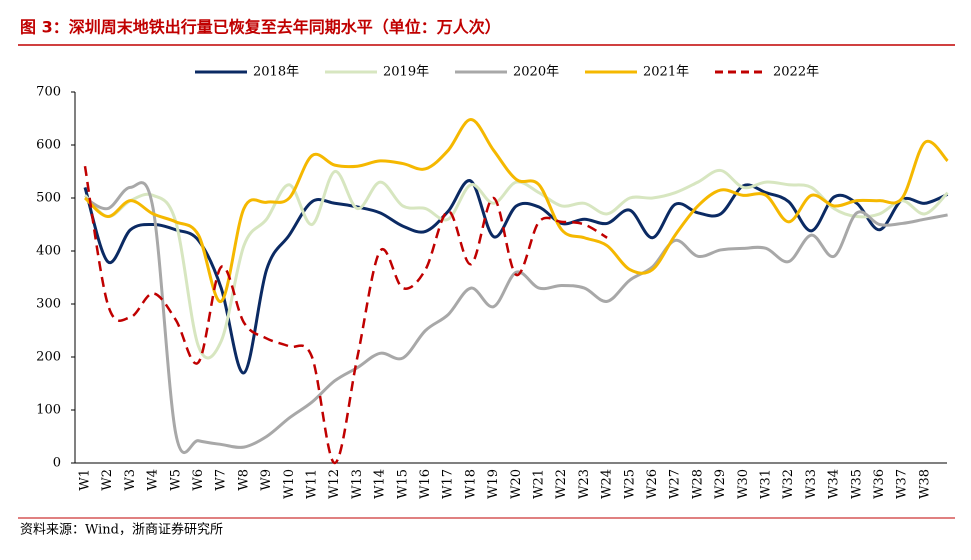  What do you see at coordinates (516, 484) in the screenshot?
I see `x-tick-label: W20` at bounding box center [516, 484].